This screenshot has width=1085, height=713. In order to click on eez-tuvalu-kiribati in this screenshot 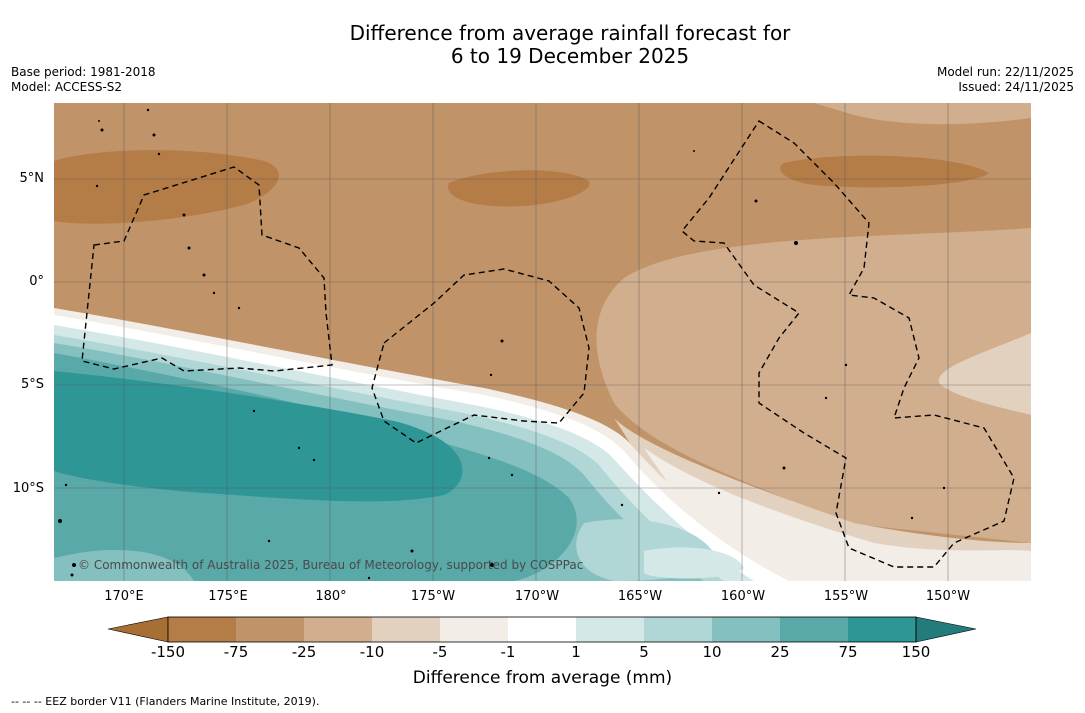, I will do `click(207, 269)`.